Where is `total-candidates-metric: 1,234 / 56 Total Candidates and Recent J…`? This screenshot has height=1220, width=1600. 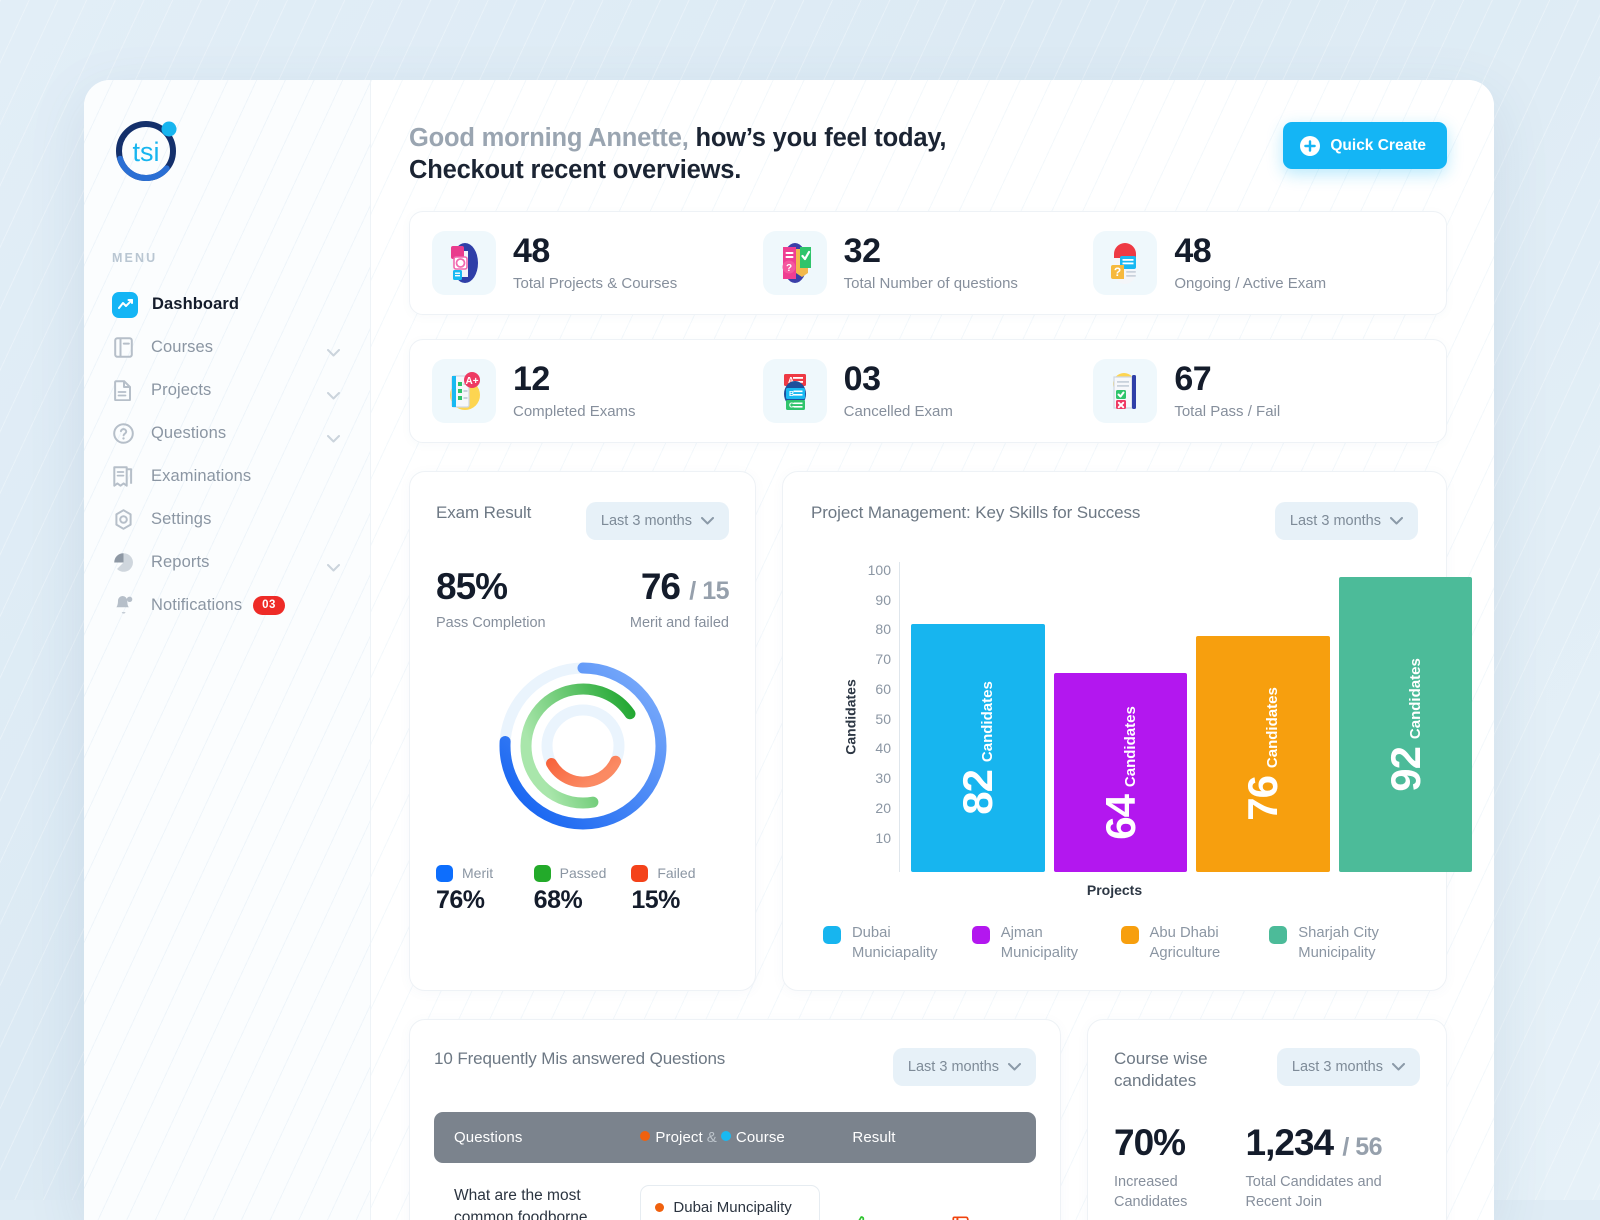
total-candidates-metric: 1,234 / 56 Total Candidates and Recent J… is located at coordinates (1333, 1168).